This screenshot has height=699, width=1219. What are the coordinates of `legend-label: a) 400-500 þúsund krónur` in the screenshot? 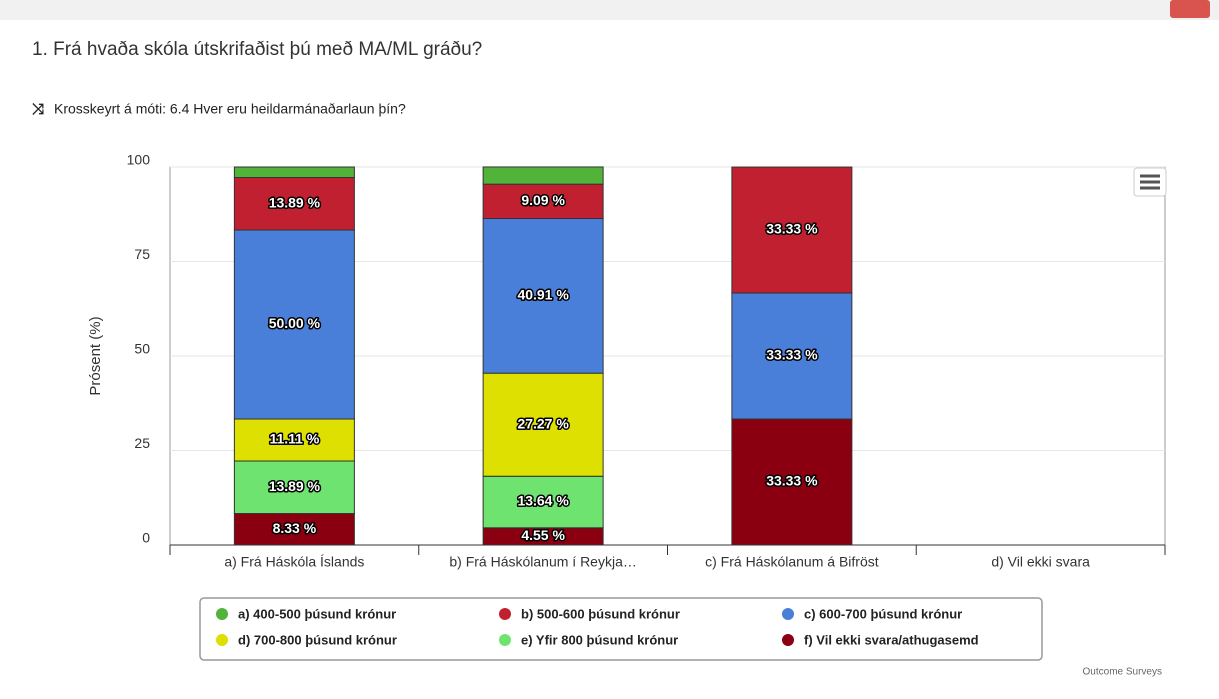 It's located at (317, 613).